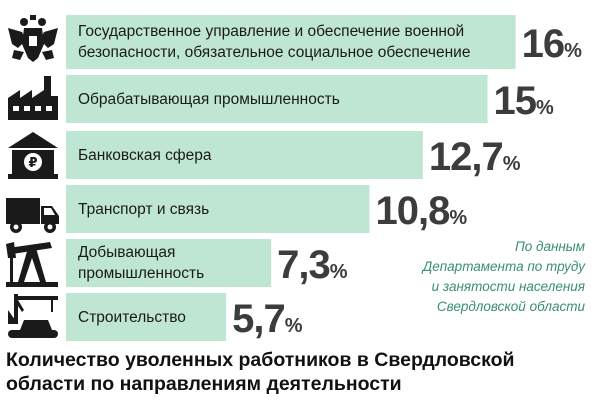 This screenshot has height=418, width=600. What do you see at coordinates (32, 215) in the screenshot?
I see `truck-icon` at bounding box center [32, 215].